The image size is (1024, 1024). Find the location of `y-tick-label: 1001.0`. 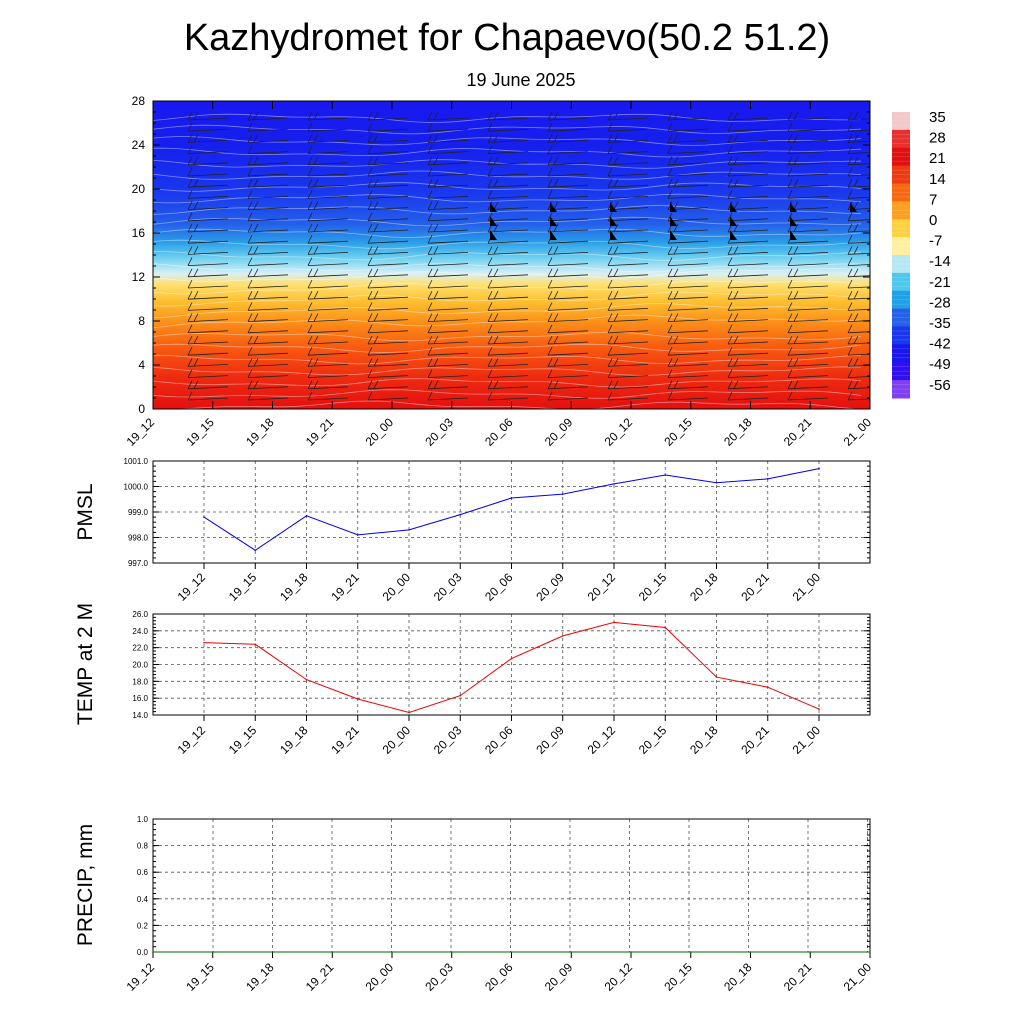

y-tick-label: 1001.0 is located at coordinates (136, 461).